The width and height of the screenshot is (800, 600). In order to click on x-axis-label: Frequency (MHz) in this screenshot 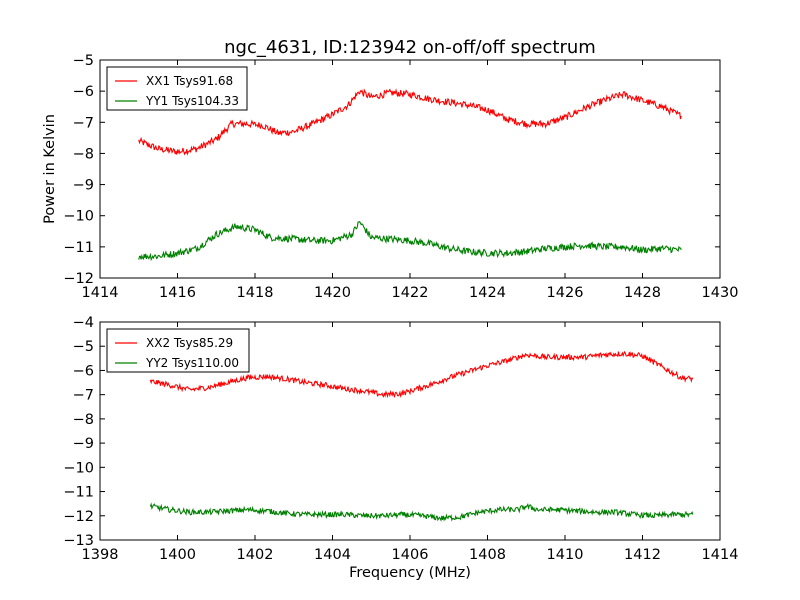, I will do `click(410, 573)`.